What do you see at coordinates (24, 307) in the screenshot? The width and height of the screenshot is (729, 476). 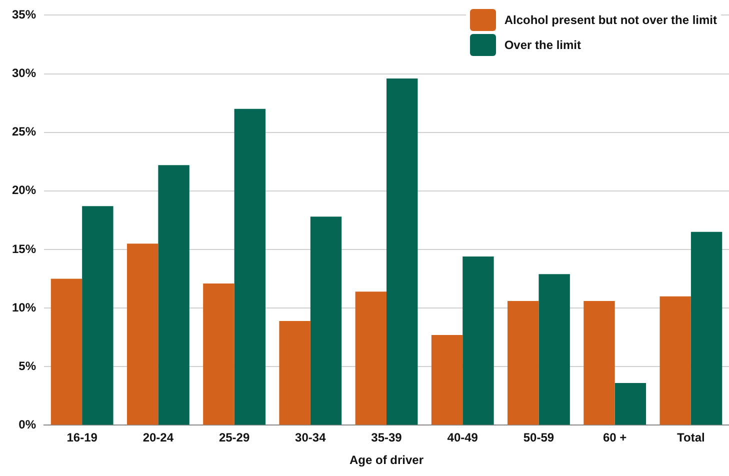 I see `y-tick-label: 10%` at bounding box center [24, 307].